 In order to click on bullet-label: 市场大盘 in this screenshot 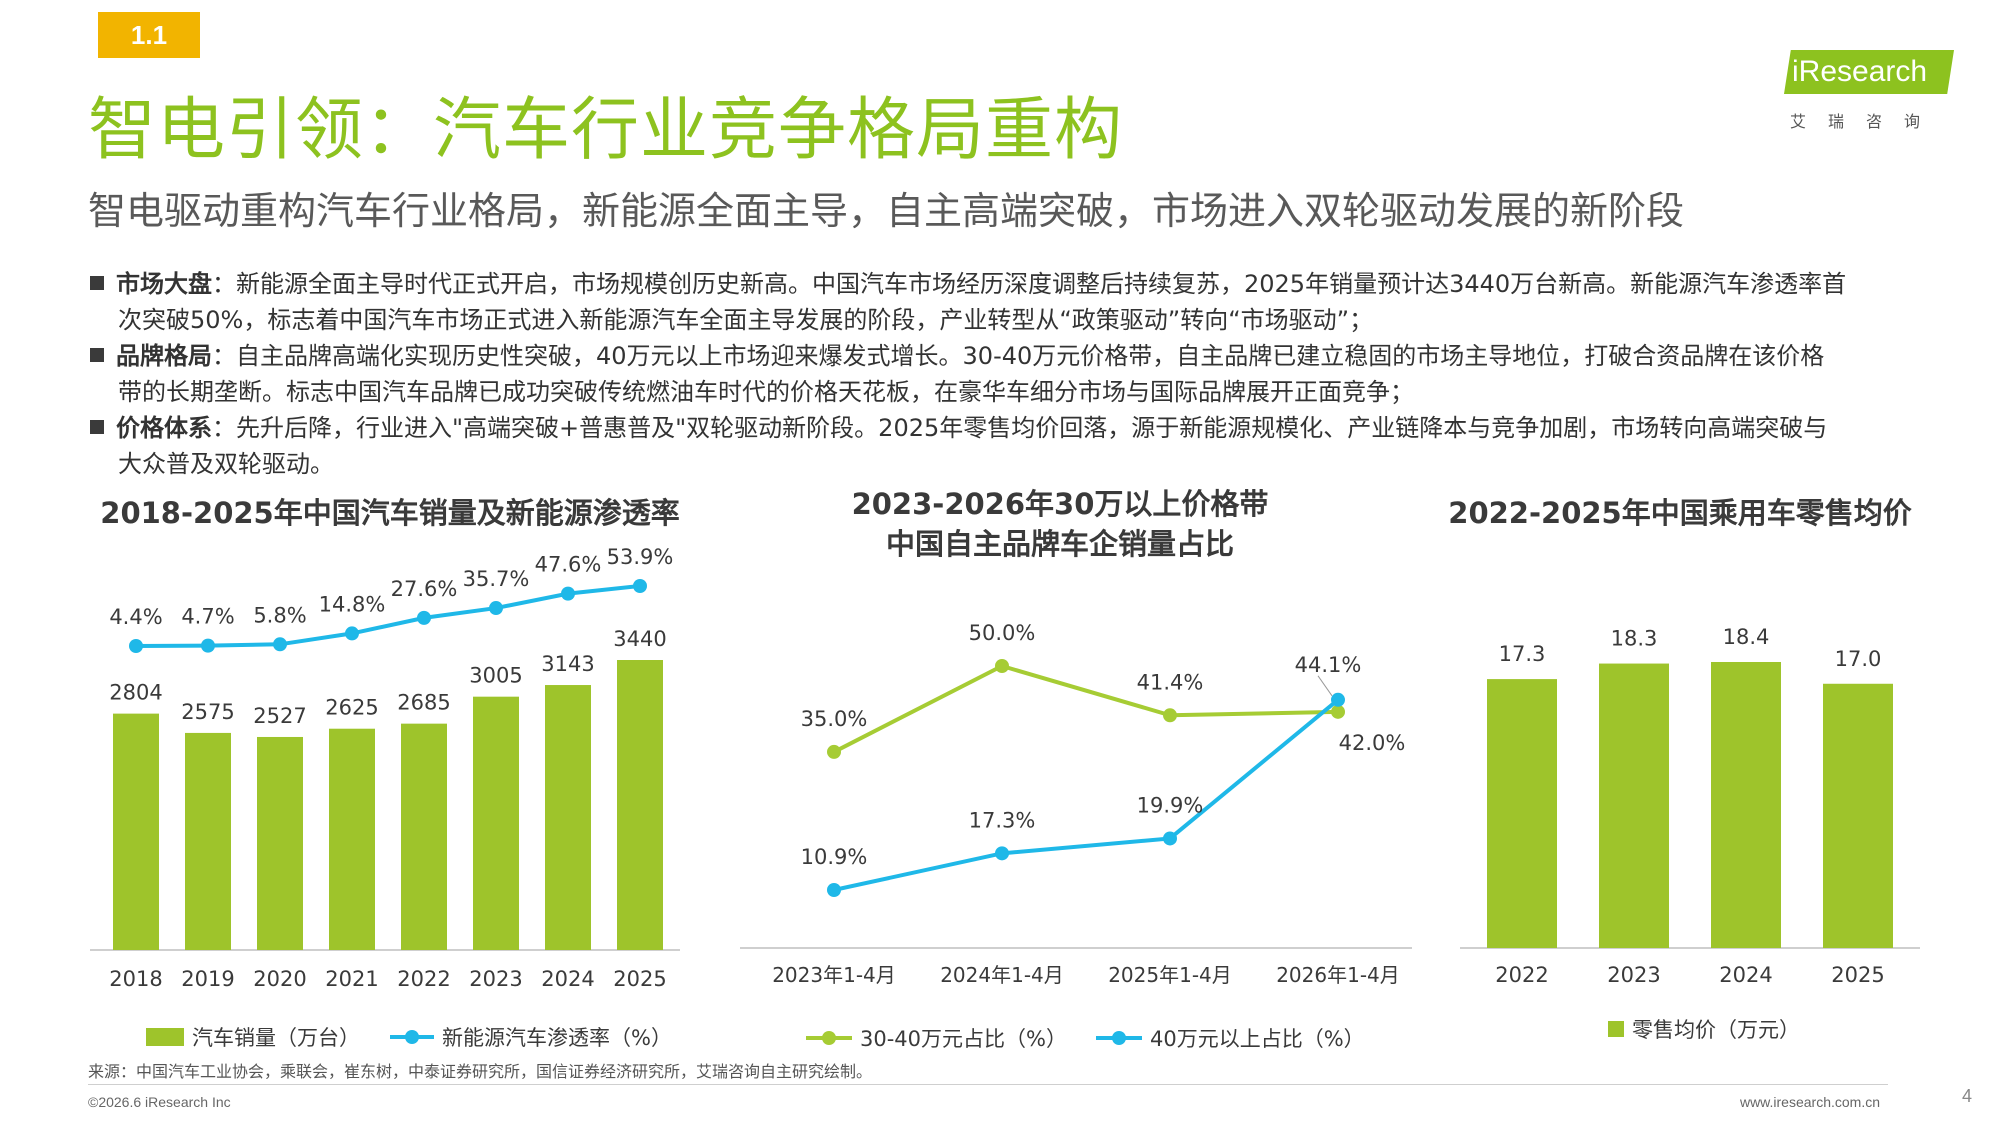, I will do `click(164, 284)`.